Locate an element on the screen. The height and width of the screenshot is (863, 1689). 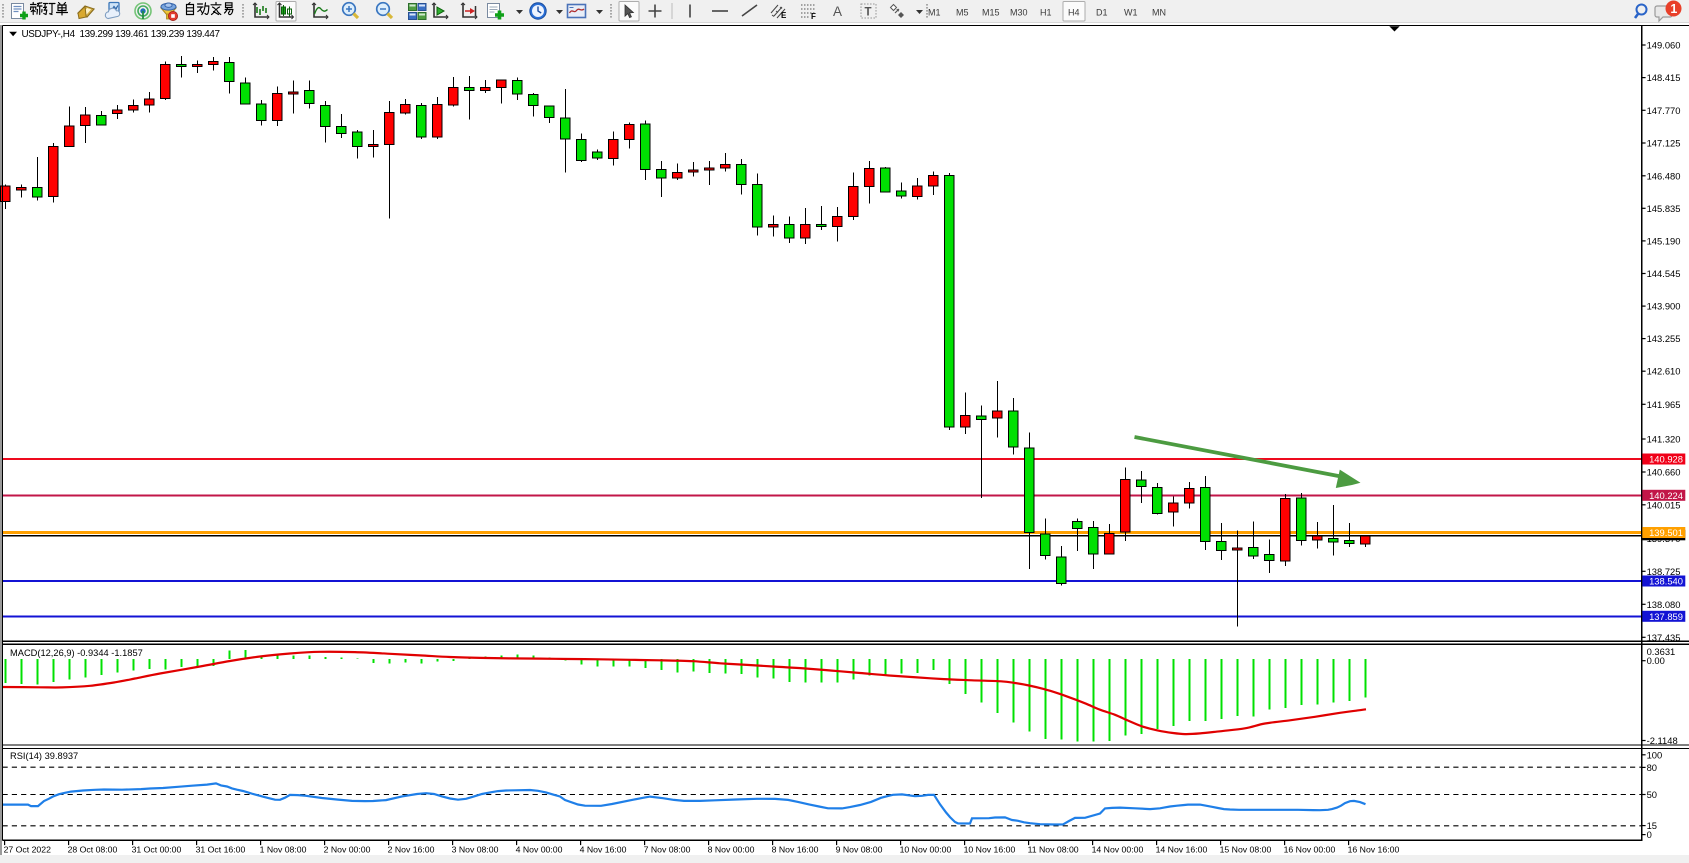
svg-text: 15 is located at coordinates (1652, 825).